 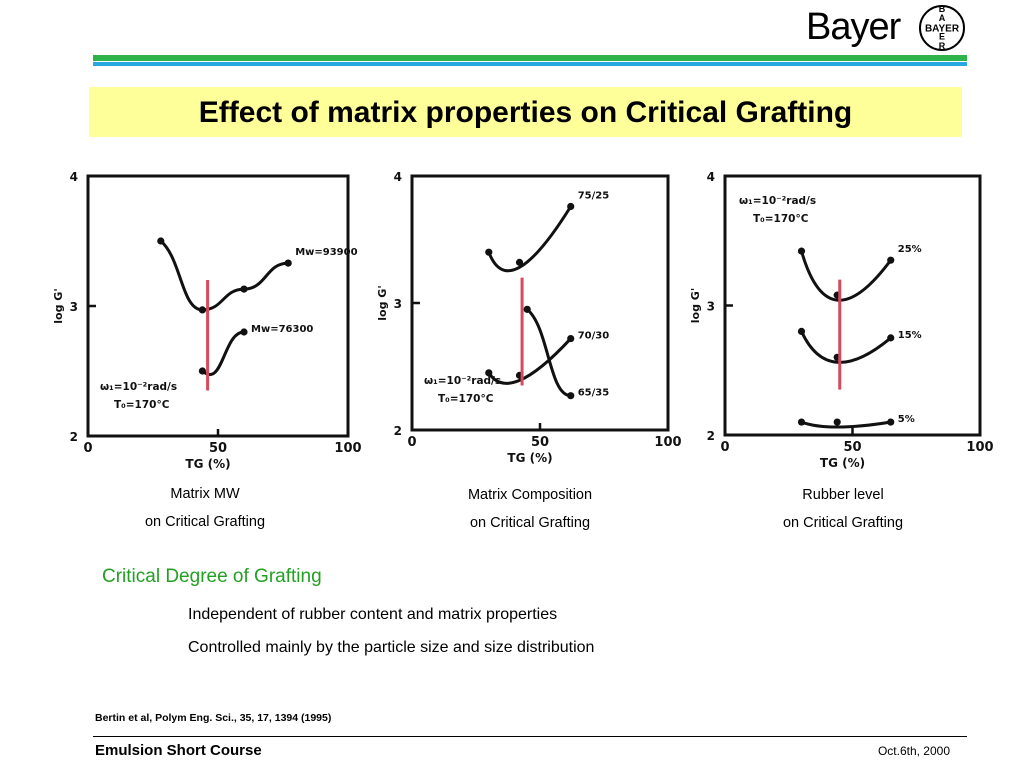 What do you see at coordinates (906, 419) in the screenshot?
I see `series-label: 5%` at bounding box center [906, 419].